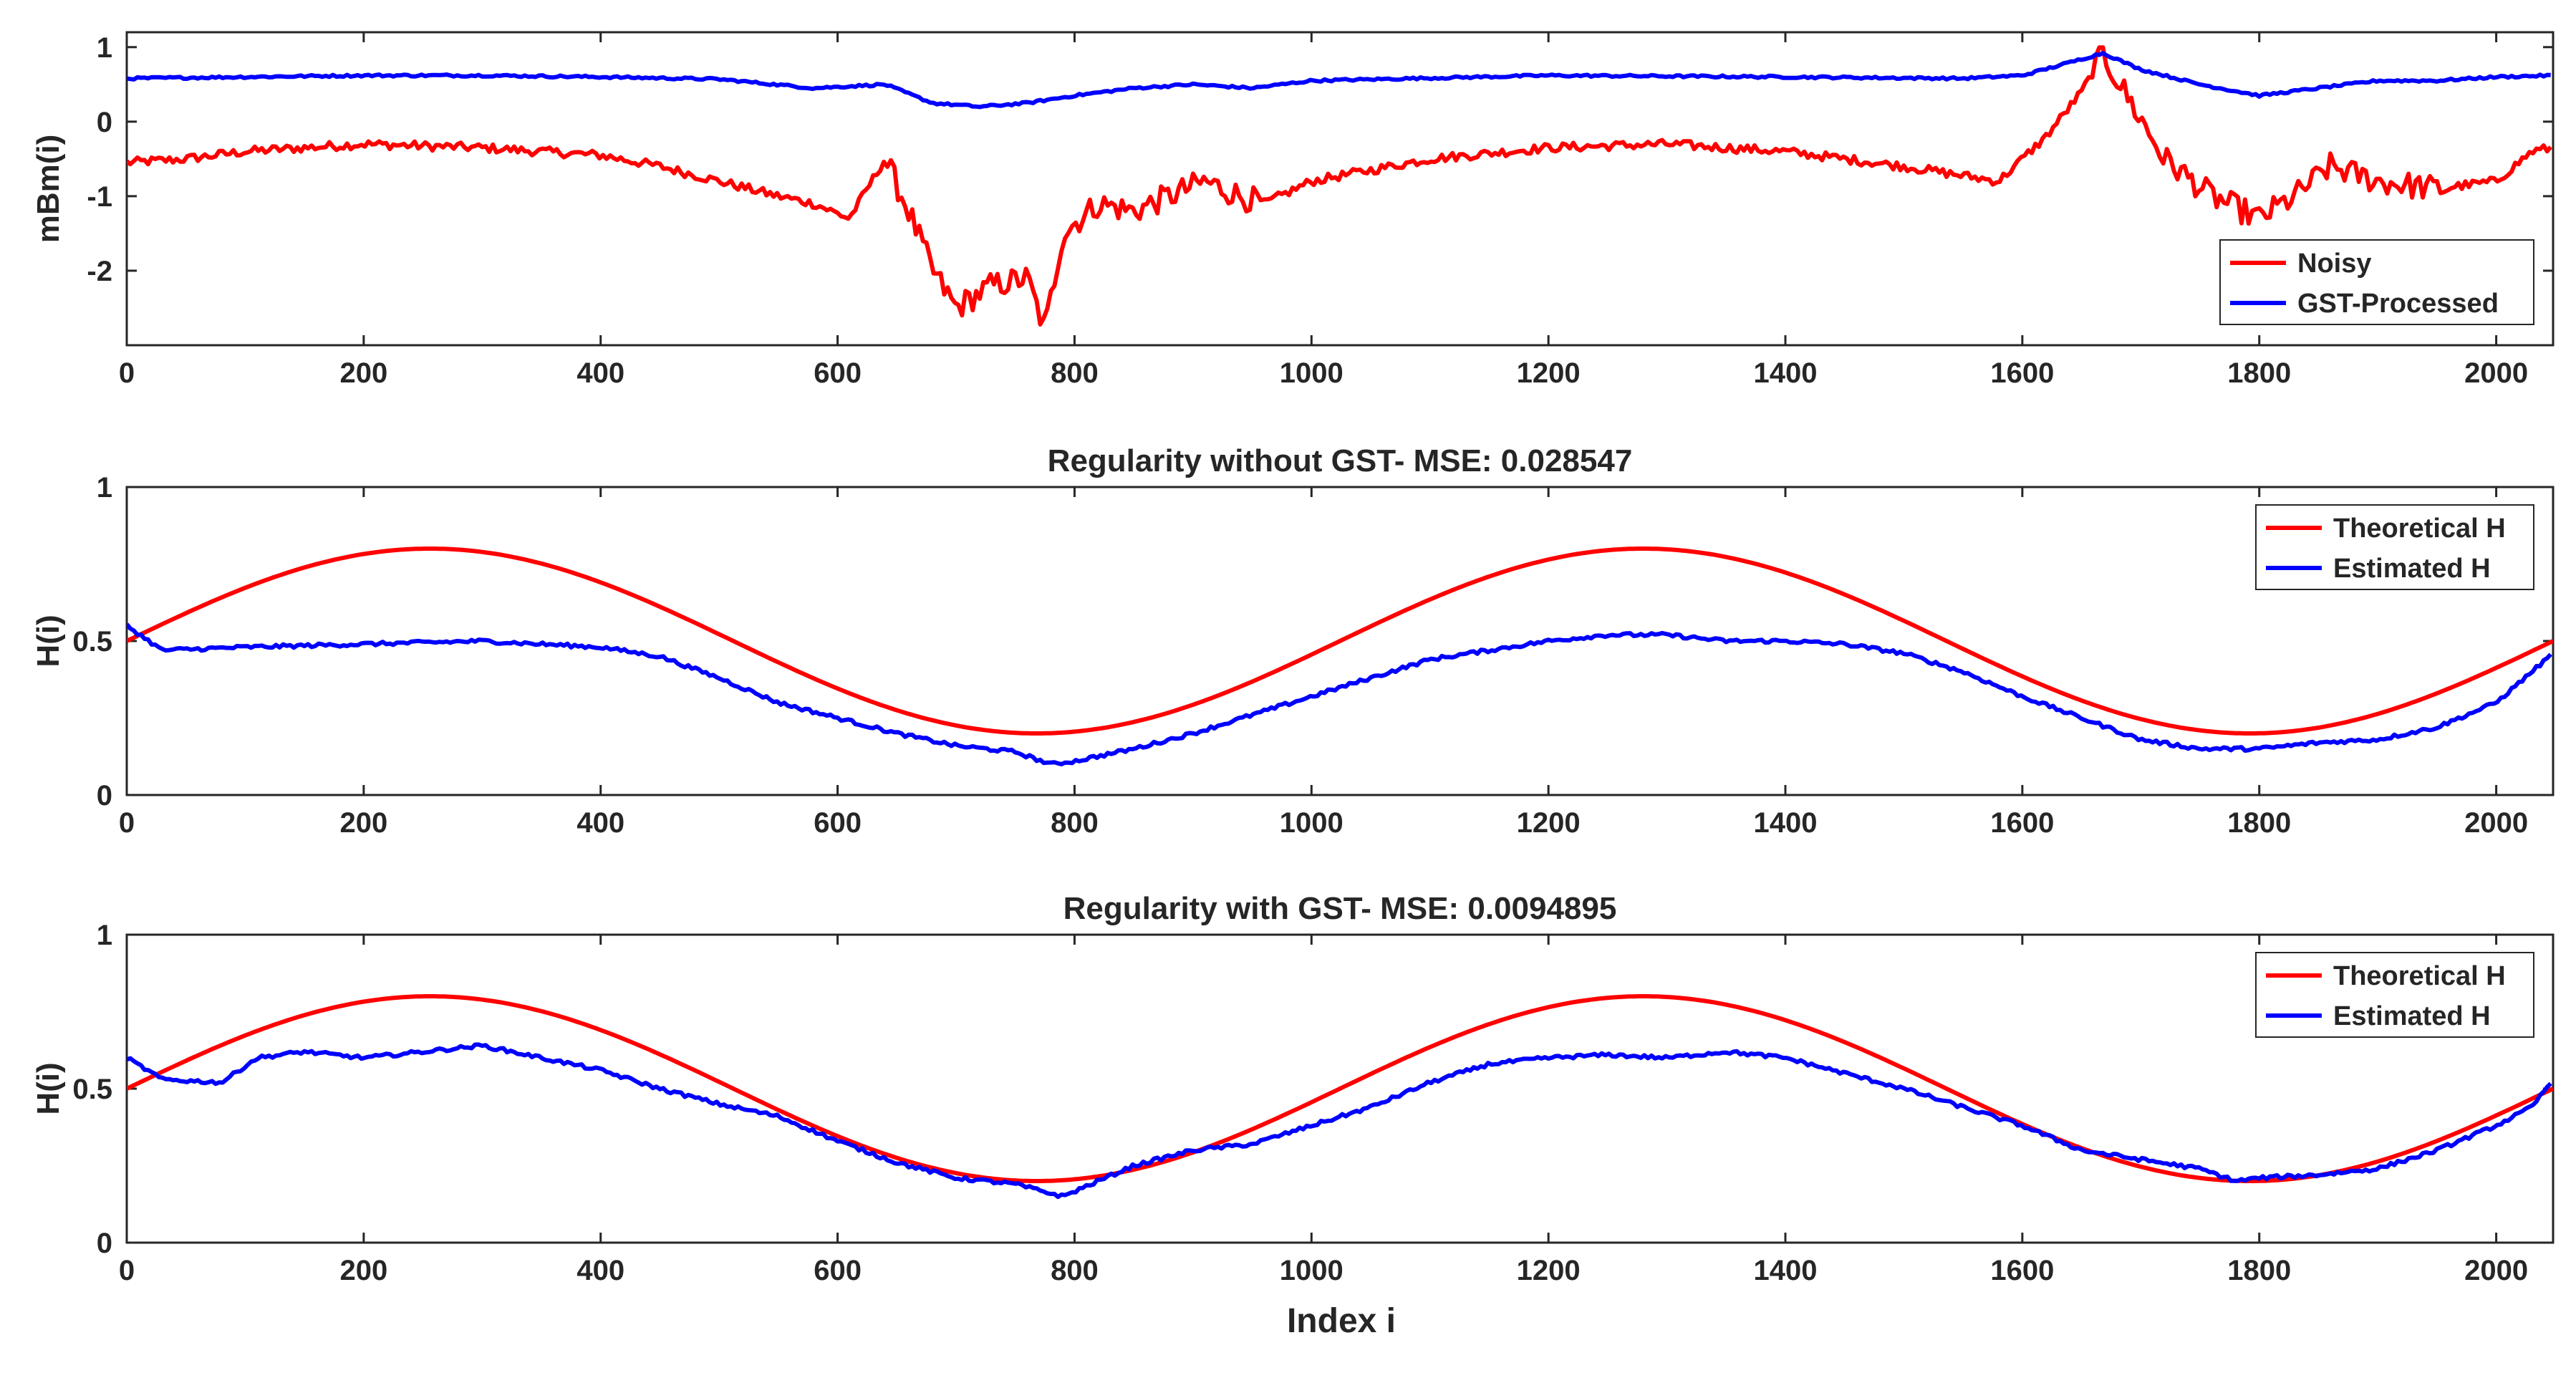 This screenshot has height=1373, width=2576. What do you see at coordinates (1341, 1321) in the screenshot?
I see `figure-x-axis-label: Index i` at bounding box center [1341, 1321].